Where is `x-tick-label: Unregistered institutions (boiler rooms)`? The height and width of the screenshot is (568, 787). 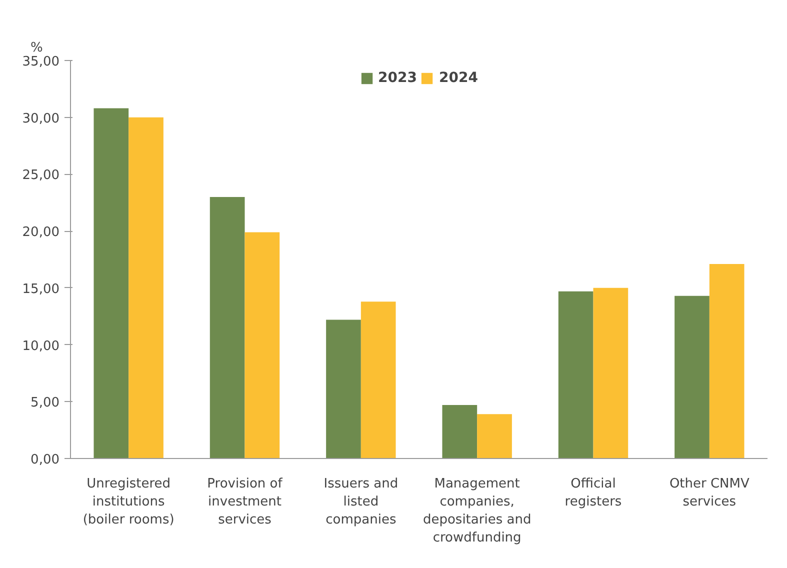 x-tick-label: Unregistered institutions (boiler rooms) is located at coordinates (128, 502).